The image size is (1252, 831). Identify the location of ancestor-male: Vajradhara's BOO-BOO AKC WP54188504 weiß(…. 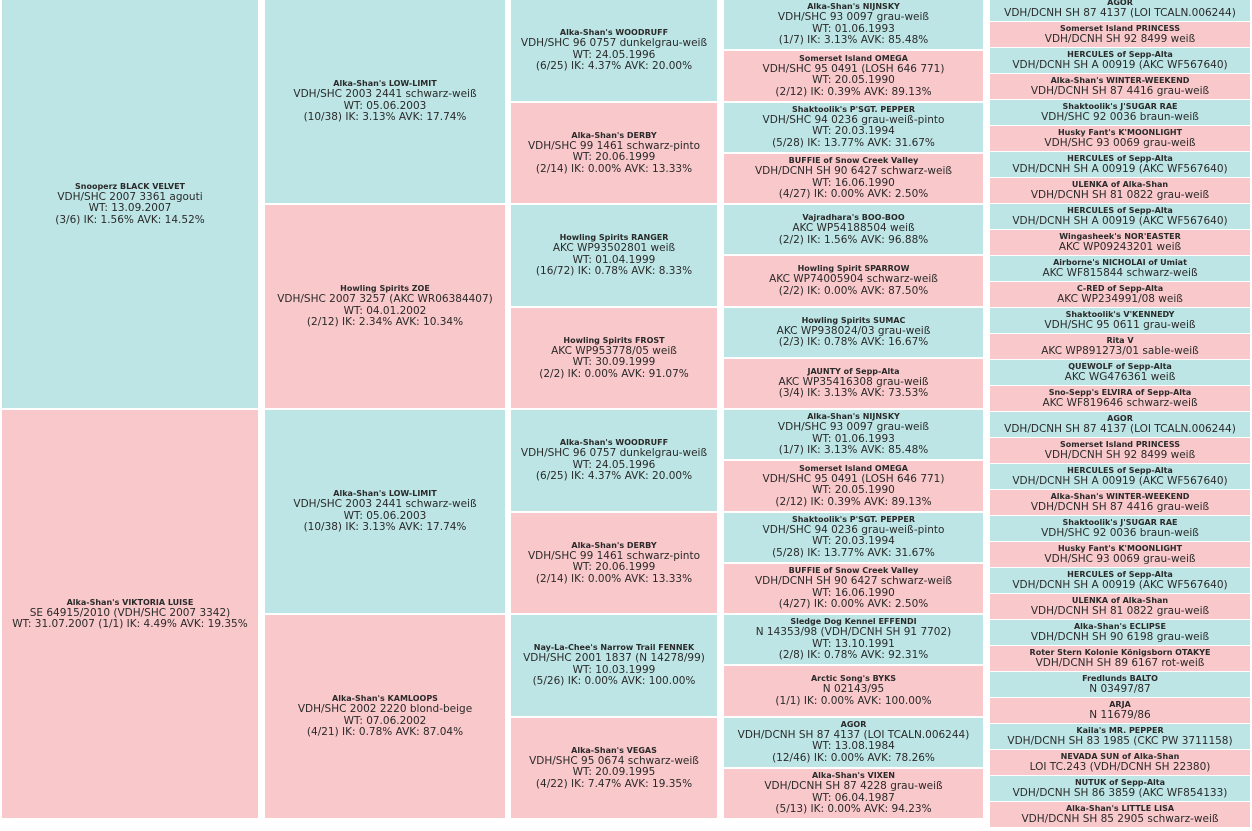
(853, 230).